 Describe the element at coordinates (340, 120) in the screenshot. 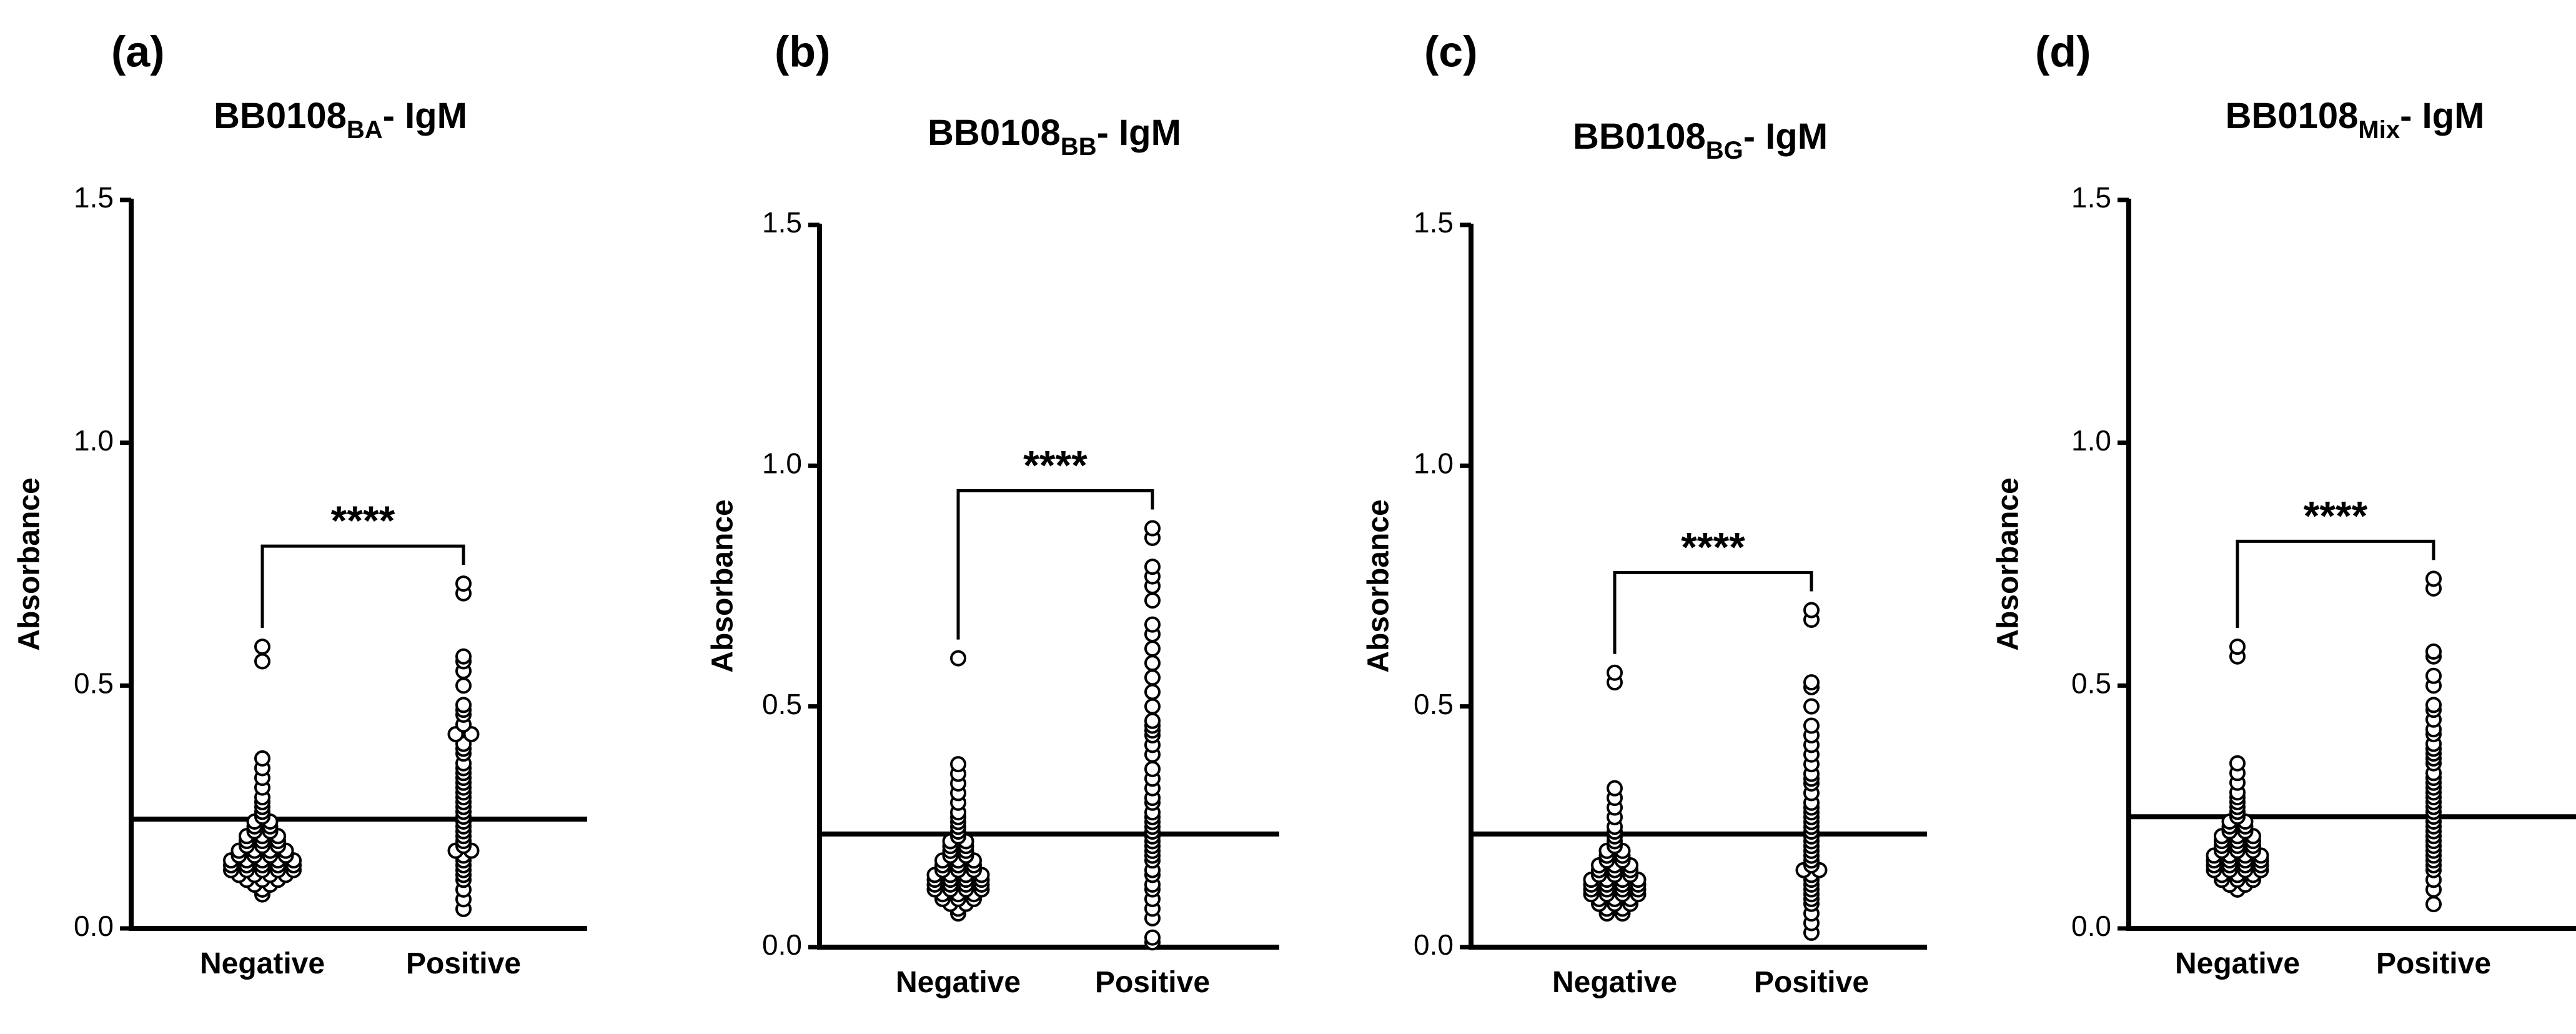

I see `chart-title: BB0108BA- IgM` at that location.